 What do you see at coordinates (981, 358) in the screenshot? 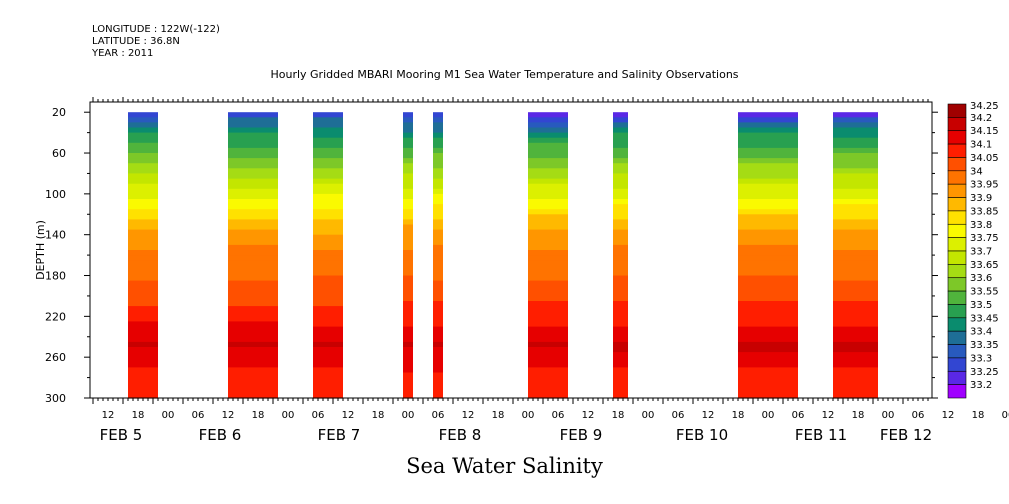
I see `colorbar-label: 33.3` at bounding box center [981, 358].